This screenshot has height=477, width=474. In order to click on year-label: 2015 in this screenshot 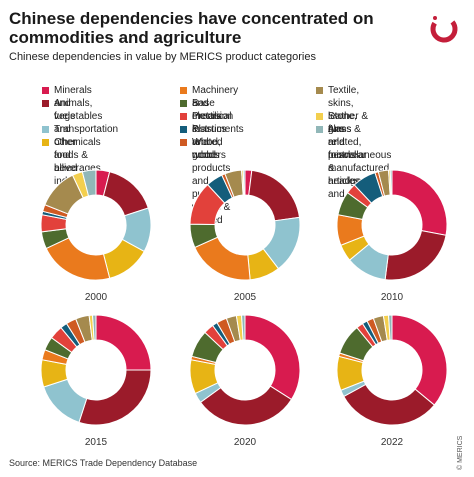, I will do `click(96, 442)`.